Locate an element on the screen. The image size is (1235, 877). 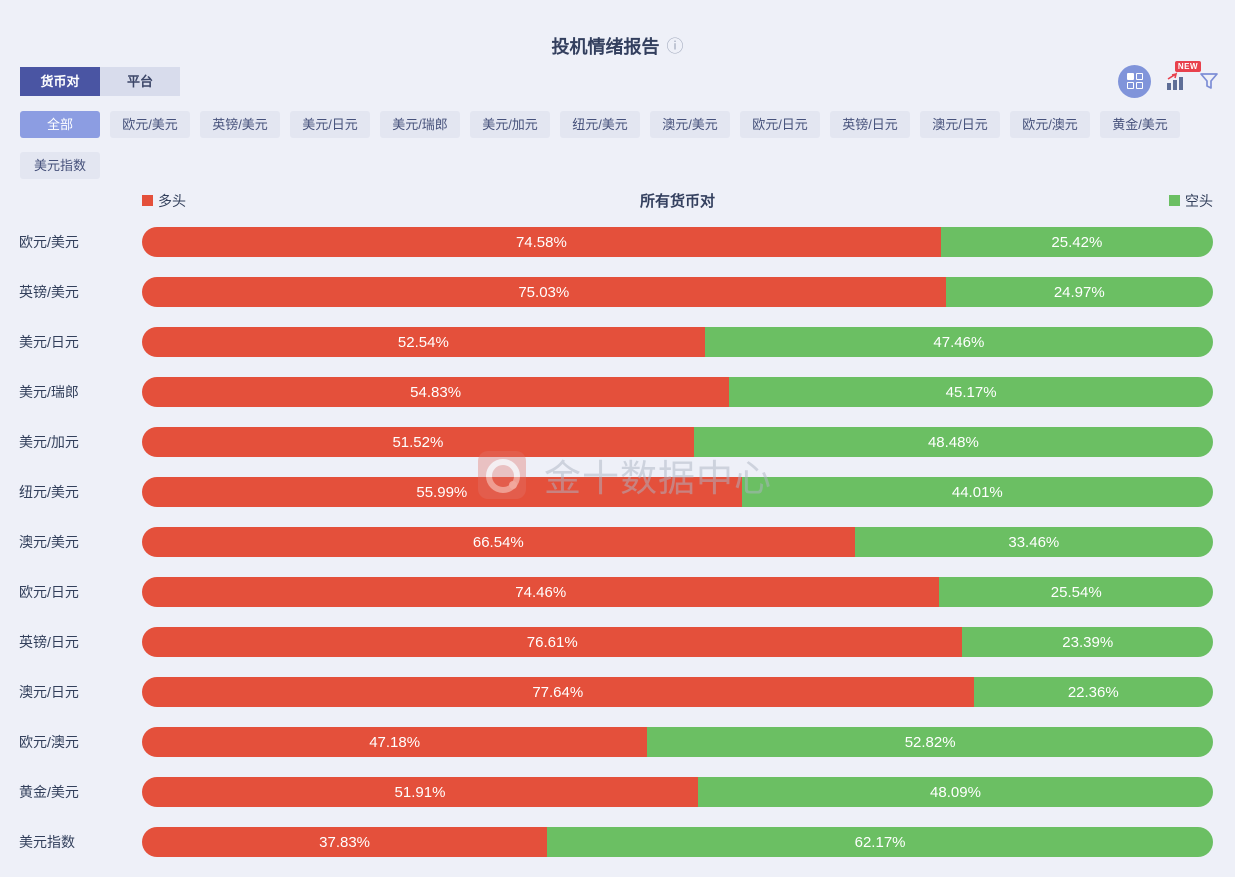
sentiment-bar: 55.99% 44.01% is located at coordinates (677, 492).